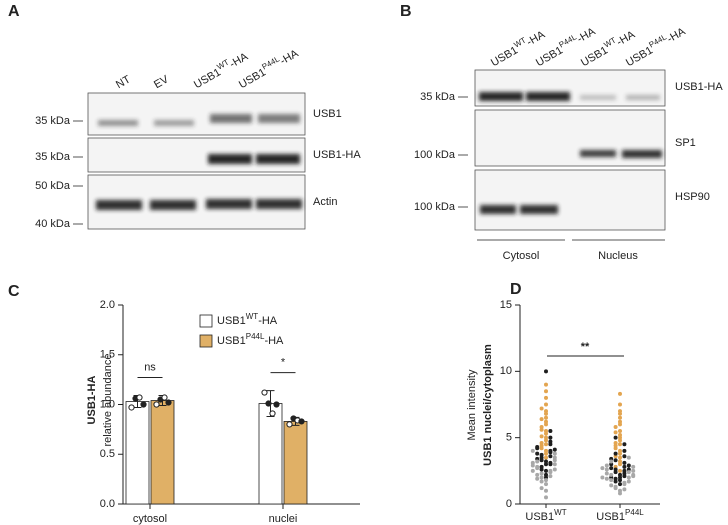 The height and width of the screenshot is (525, 728). Describe the element at coordinates (14, 11) in the screenshot. I see `panel-label: A` at that location.